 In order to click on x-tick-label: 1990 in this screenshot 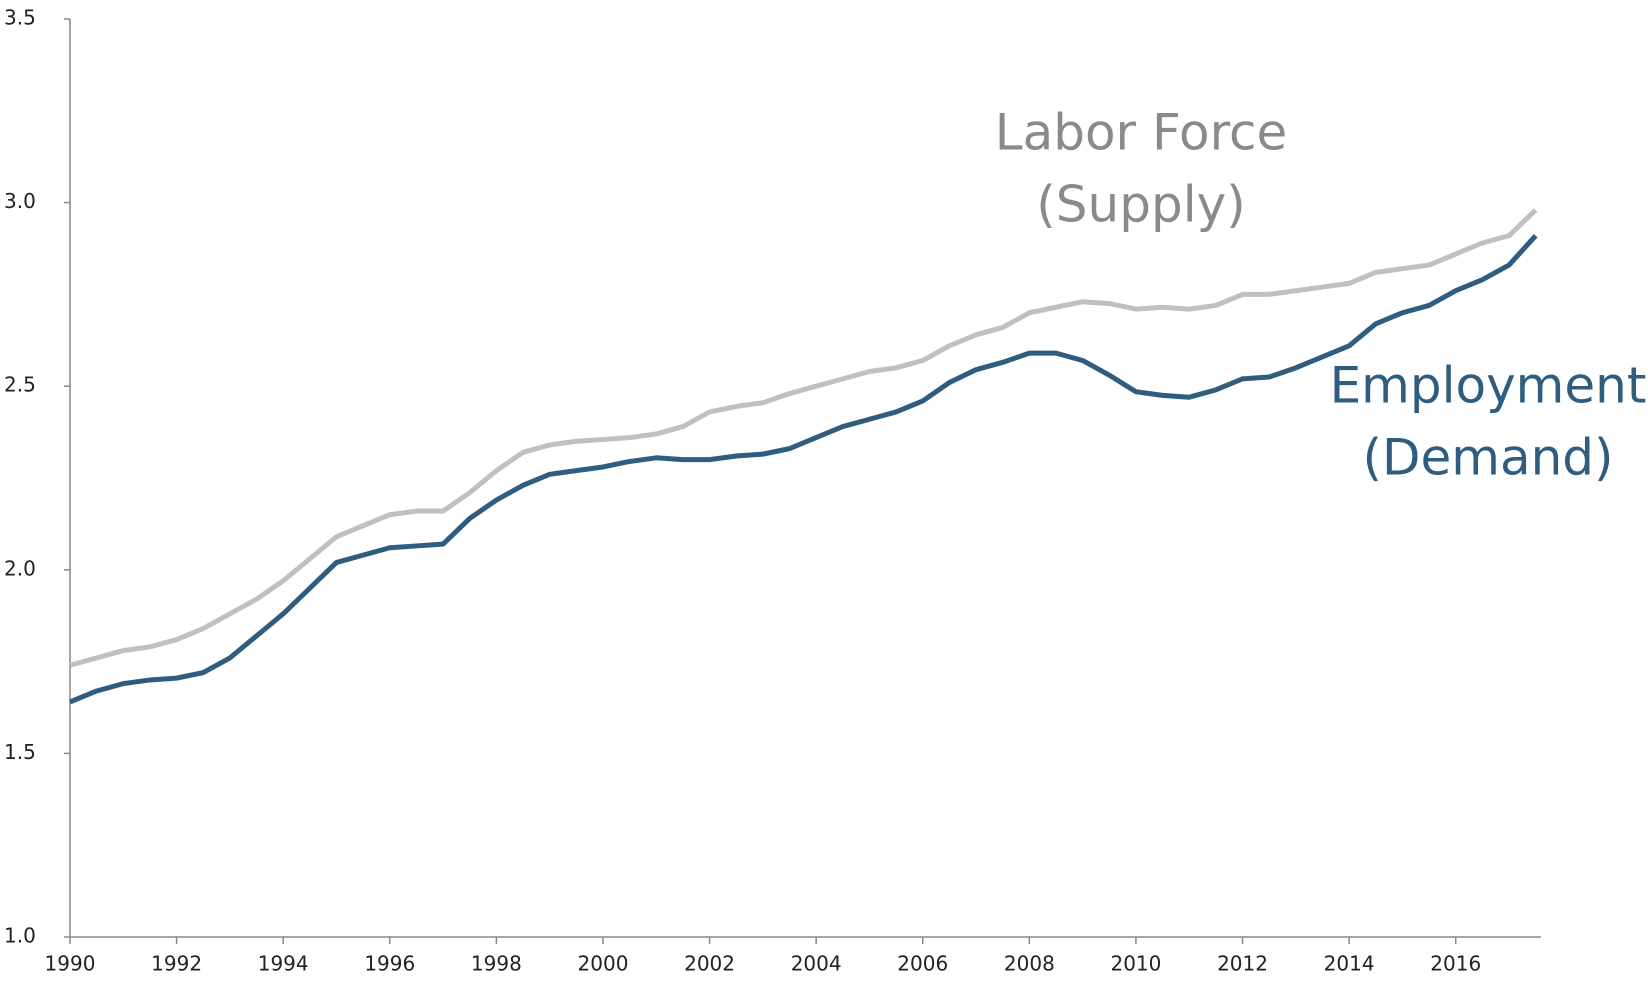, I will do `click(70, 964)`.